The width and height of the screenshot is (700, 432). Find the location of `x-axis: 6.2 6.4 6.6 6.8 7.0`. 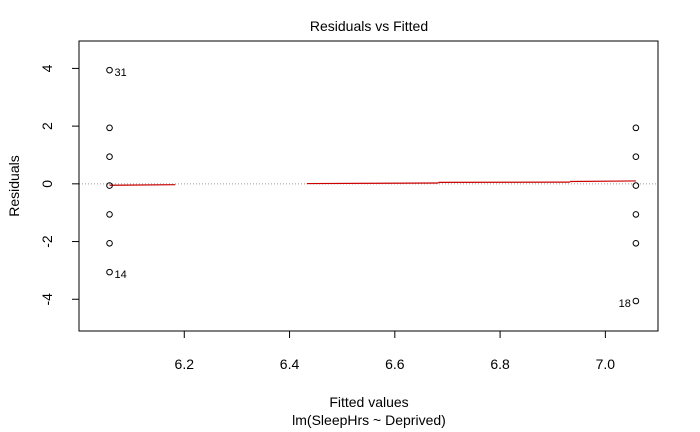

x-axis: 6.2 6.4 6.6 6.8 7.0 is located at coordinates (395, 351).